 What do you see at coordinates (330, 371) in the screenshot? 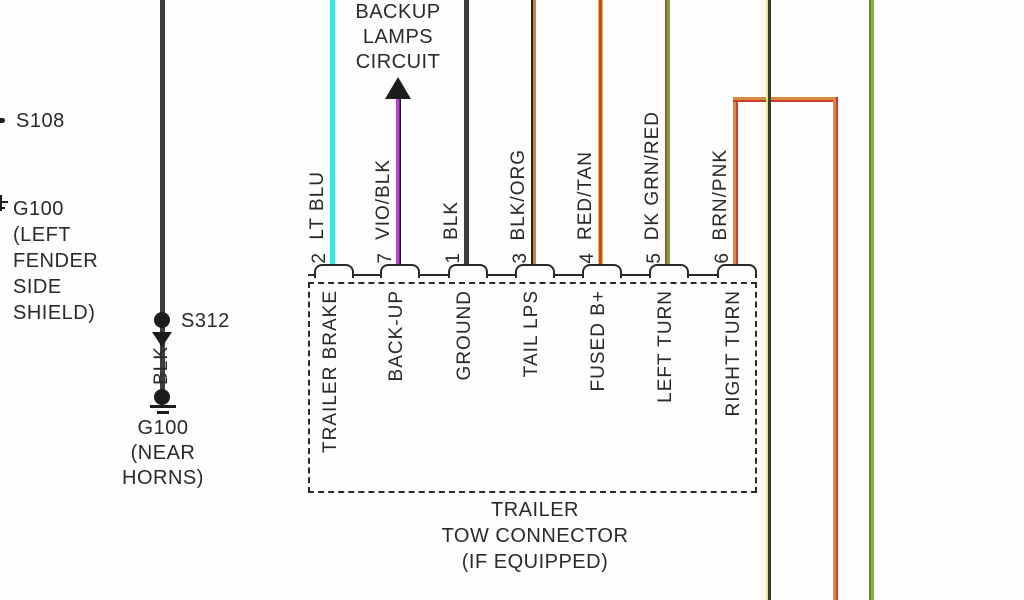
I see `pin-function-label: TRAILER BRAKE` at bounding box center [330, 371].